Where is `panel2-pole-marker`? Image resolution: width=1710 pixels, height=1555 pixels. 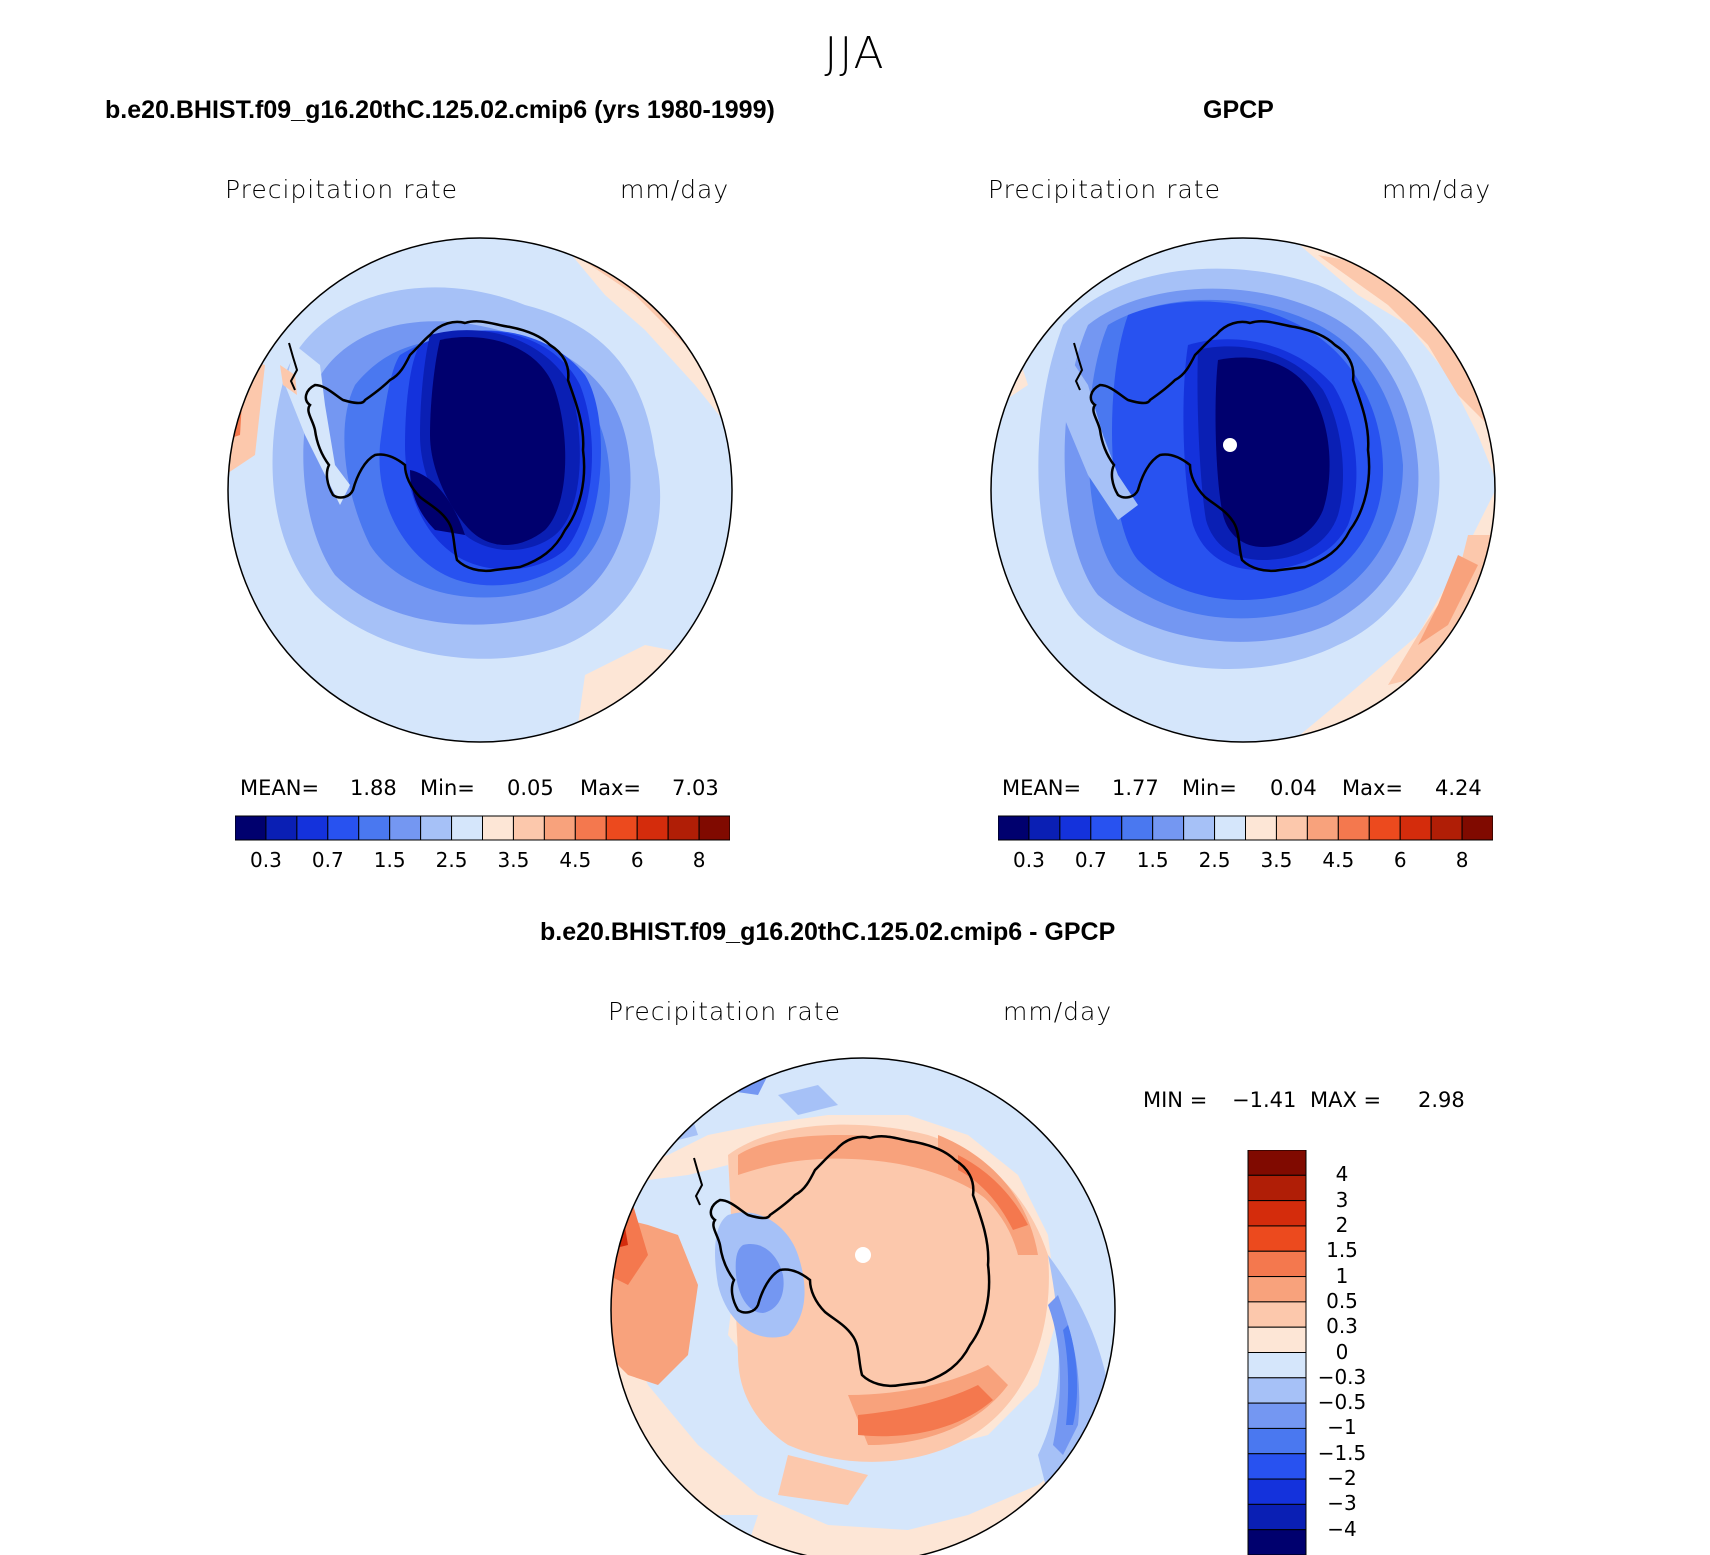 panel2-pole-marker is located at coordinates (1230, 445).